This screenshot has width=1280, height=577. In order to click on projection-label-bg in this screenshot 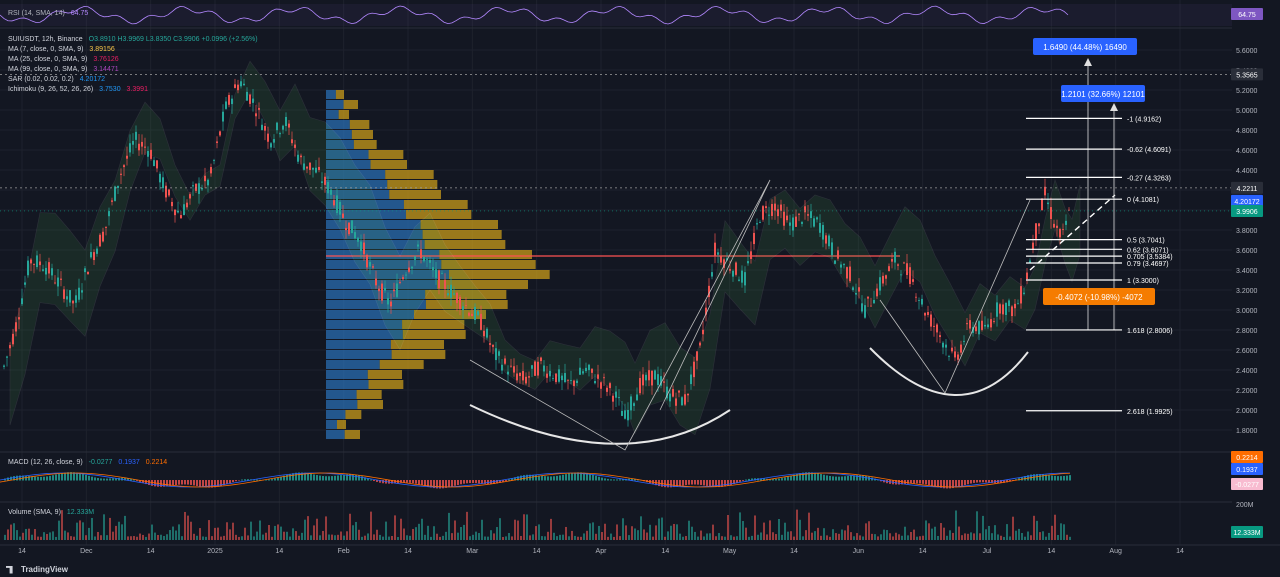, I will do `click(1099, 296)`.